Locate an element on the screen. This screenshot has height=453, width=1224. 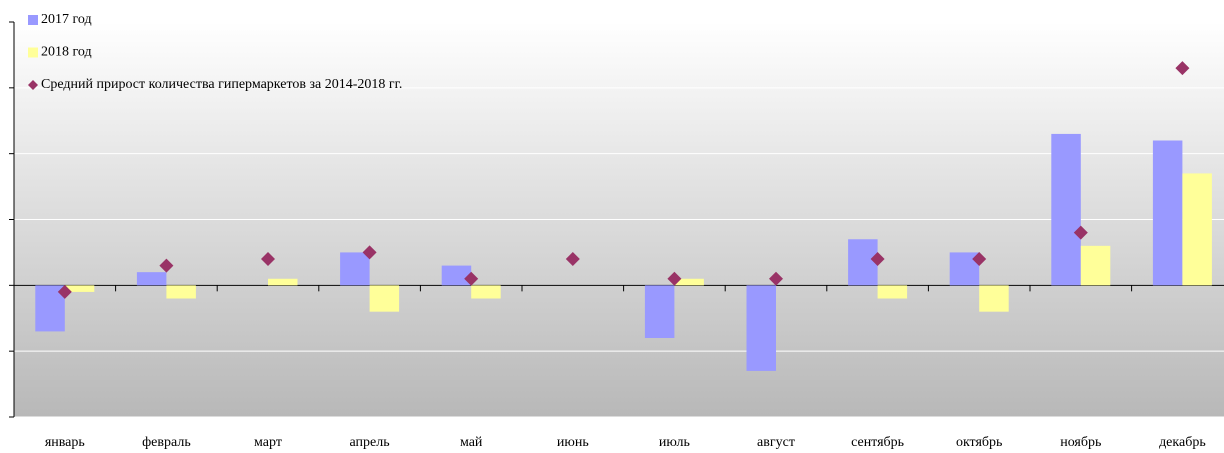
legend-label: 2017 год is located at coordinates (66, 19).